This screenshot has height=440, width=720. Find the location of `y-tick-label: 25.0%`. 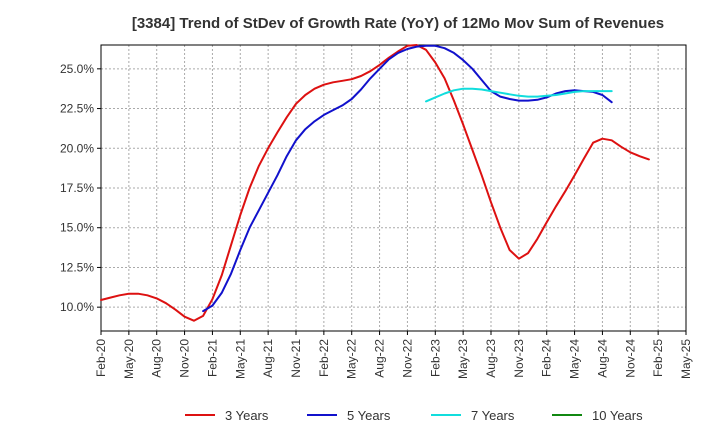

y-tick-label: 25.0% is located at coordinates (77, 69).